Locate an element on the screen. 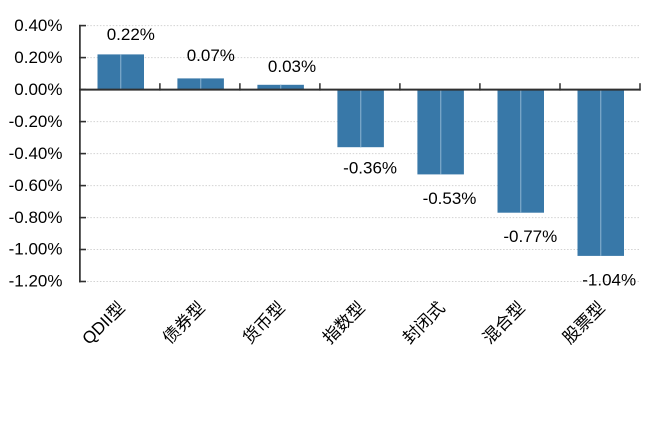  svg-text: -1.00% is located at coordinates (36, 249).